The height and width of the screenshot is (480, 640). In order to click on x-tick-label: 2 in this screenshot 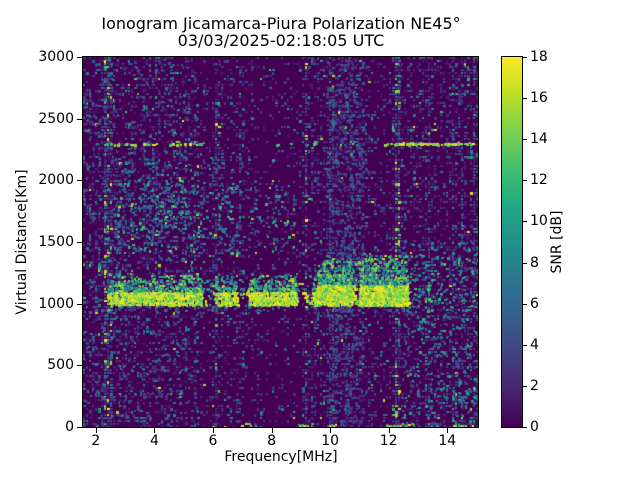, I will do `click(96, 441)`.